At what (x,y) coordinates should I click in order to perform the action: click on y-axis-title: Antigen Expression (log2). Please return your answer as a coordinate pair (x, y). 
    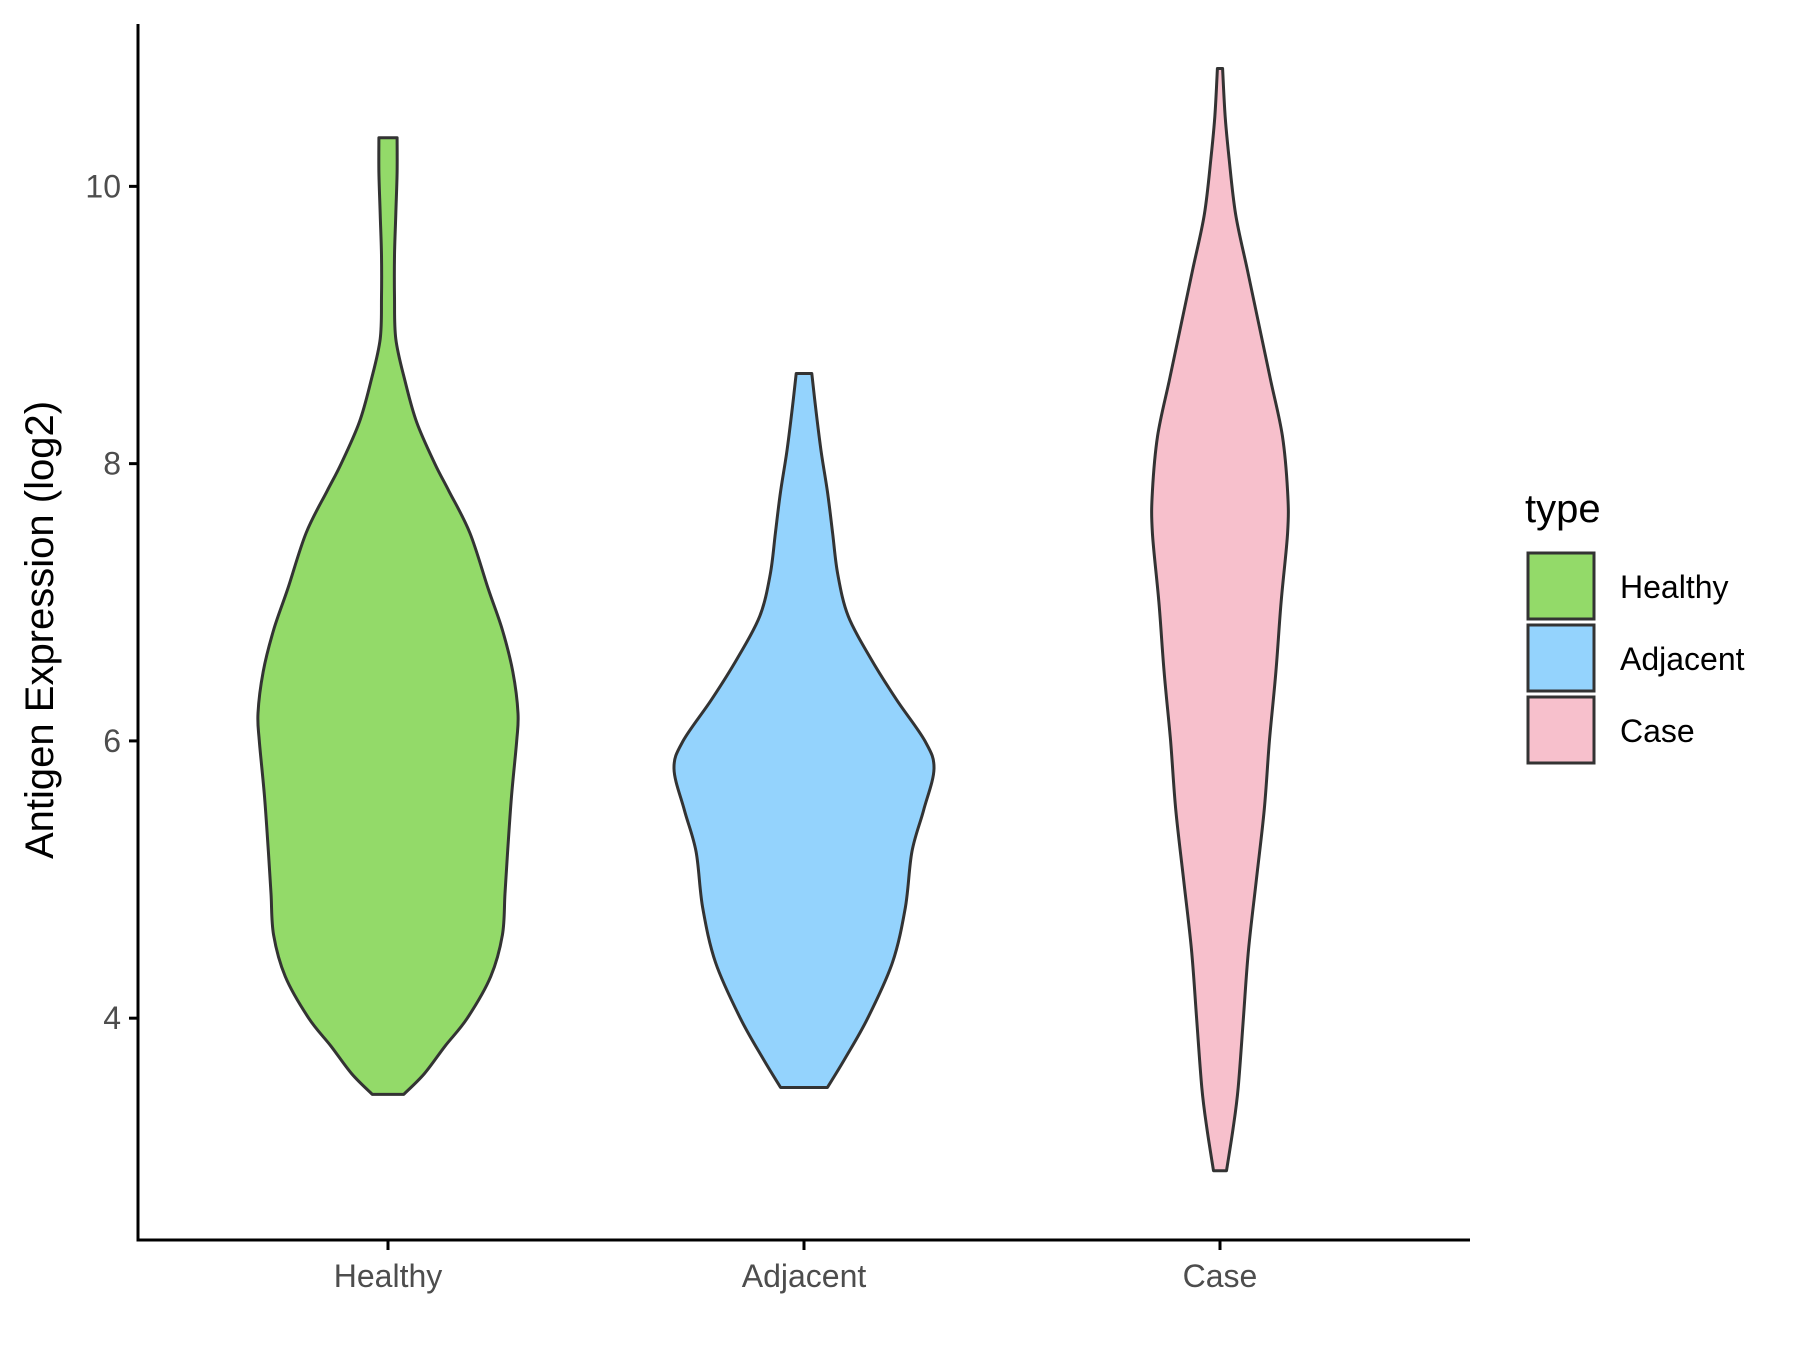
    Looking at the image, I should click on (40, 630).